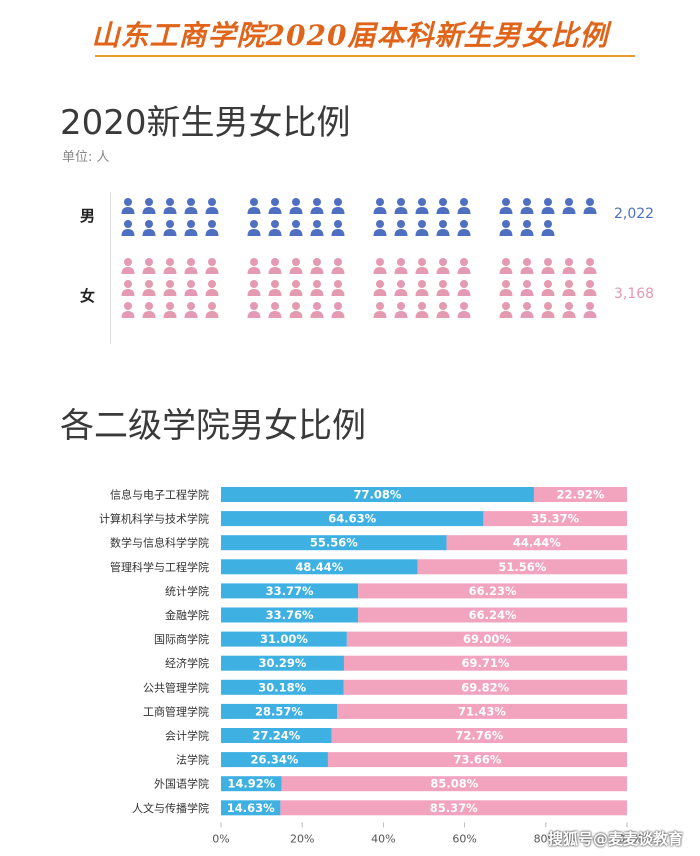 The height and width of the screenshot is (856, 700). What do you see at coordinates (176, 687) in the screenshot?
I see `category-label: 公共管理学院` at bounding box center [176, 687].